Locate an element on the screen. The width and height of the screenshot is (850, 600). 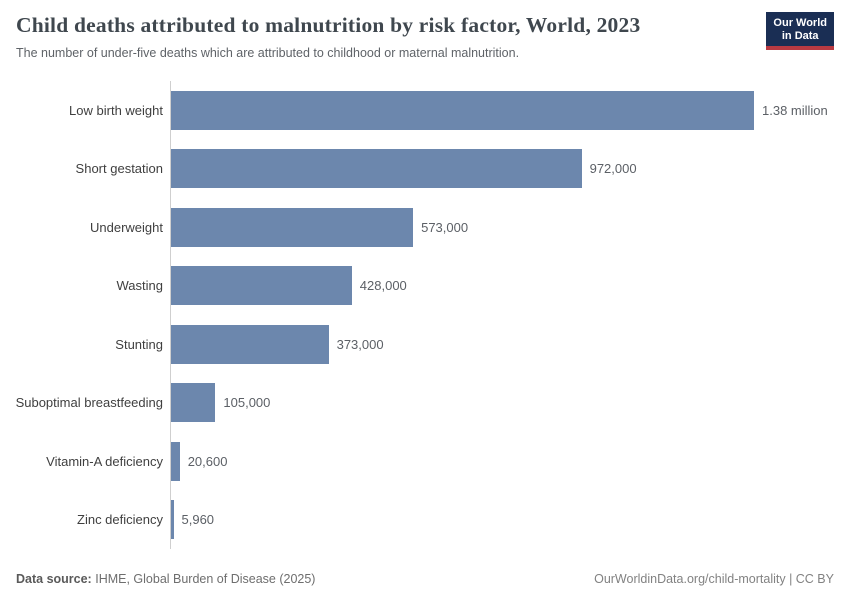
owid-logo-line1: Our World is located at coordinates (800, 23).